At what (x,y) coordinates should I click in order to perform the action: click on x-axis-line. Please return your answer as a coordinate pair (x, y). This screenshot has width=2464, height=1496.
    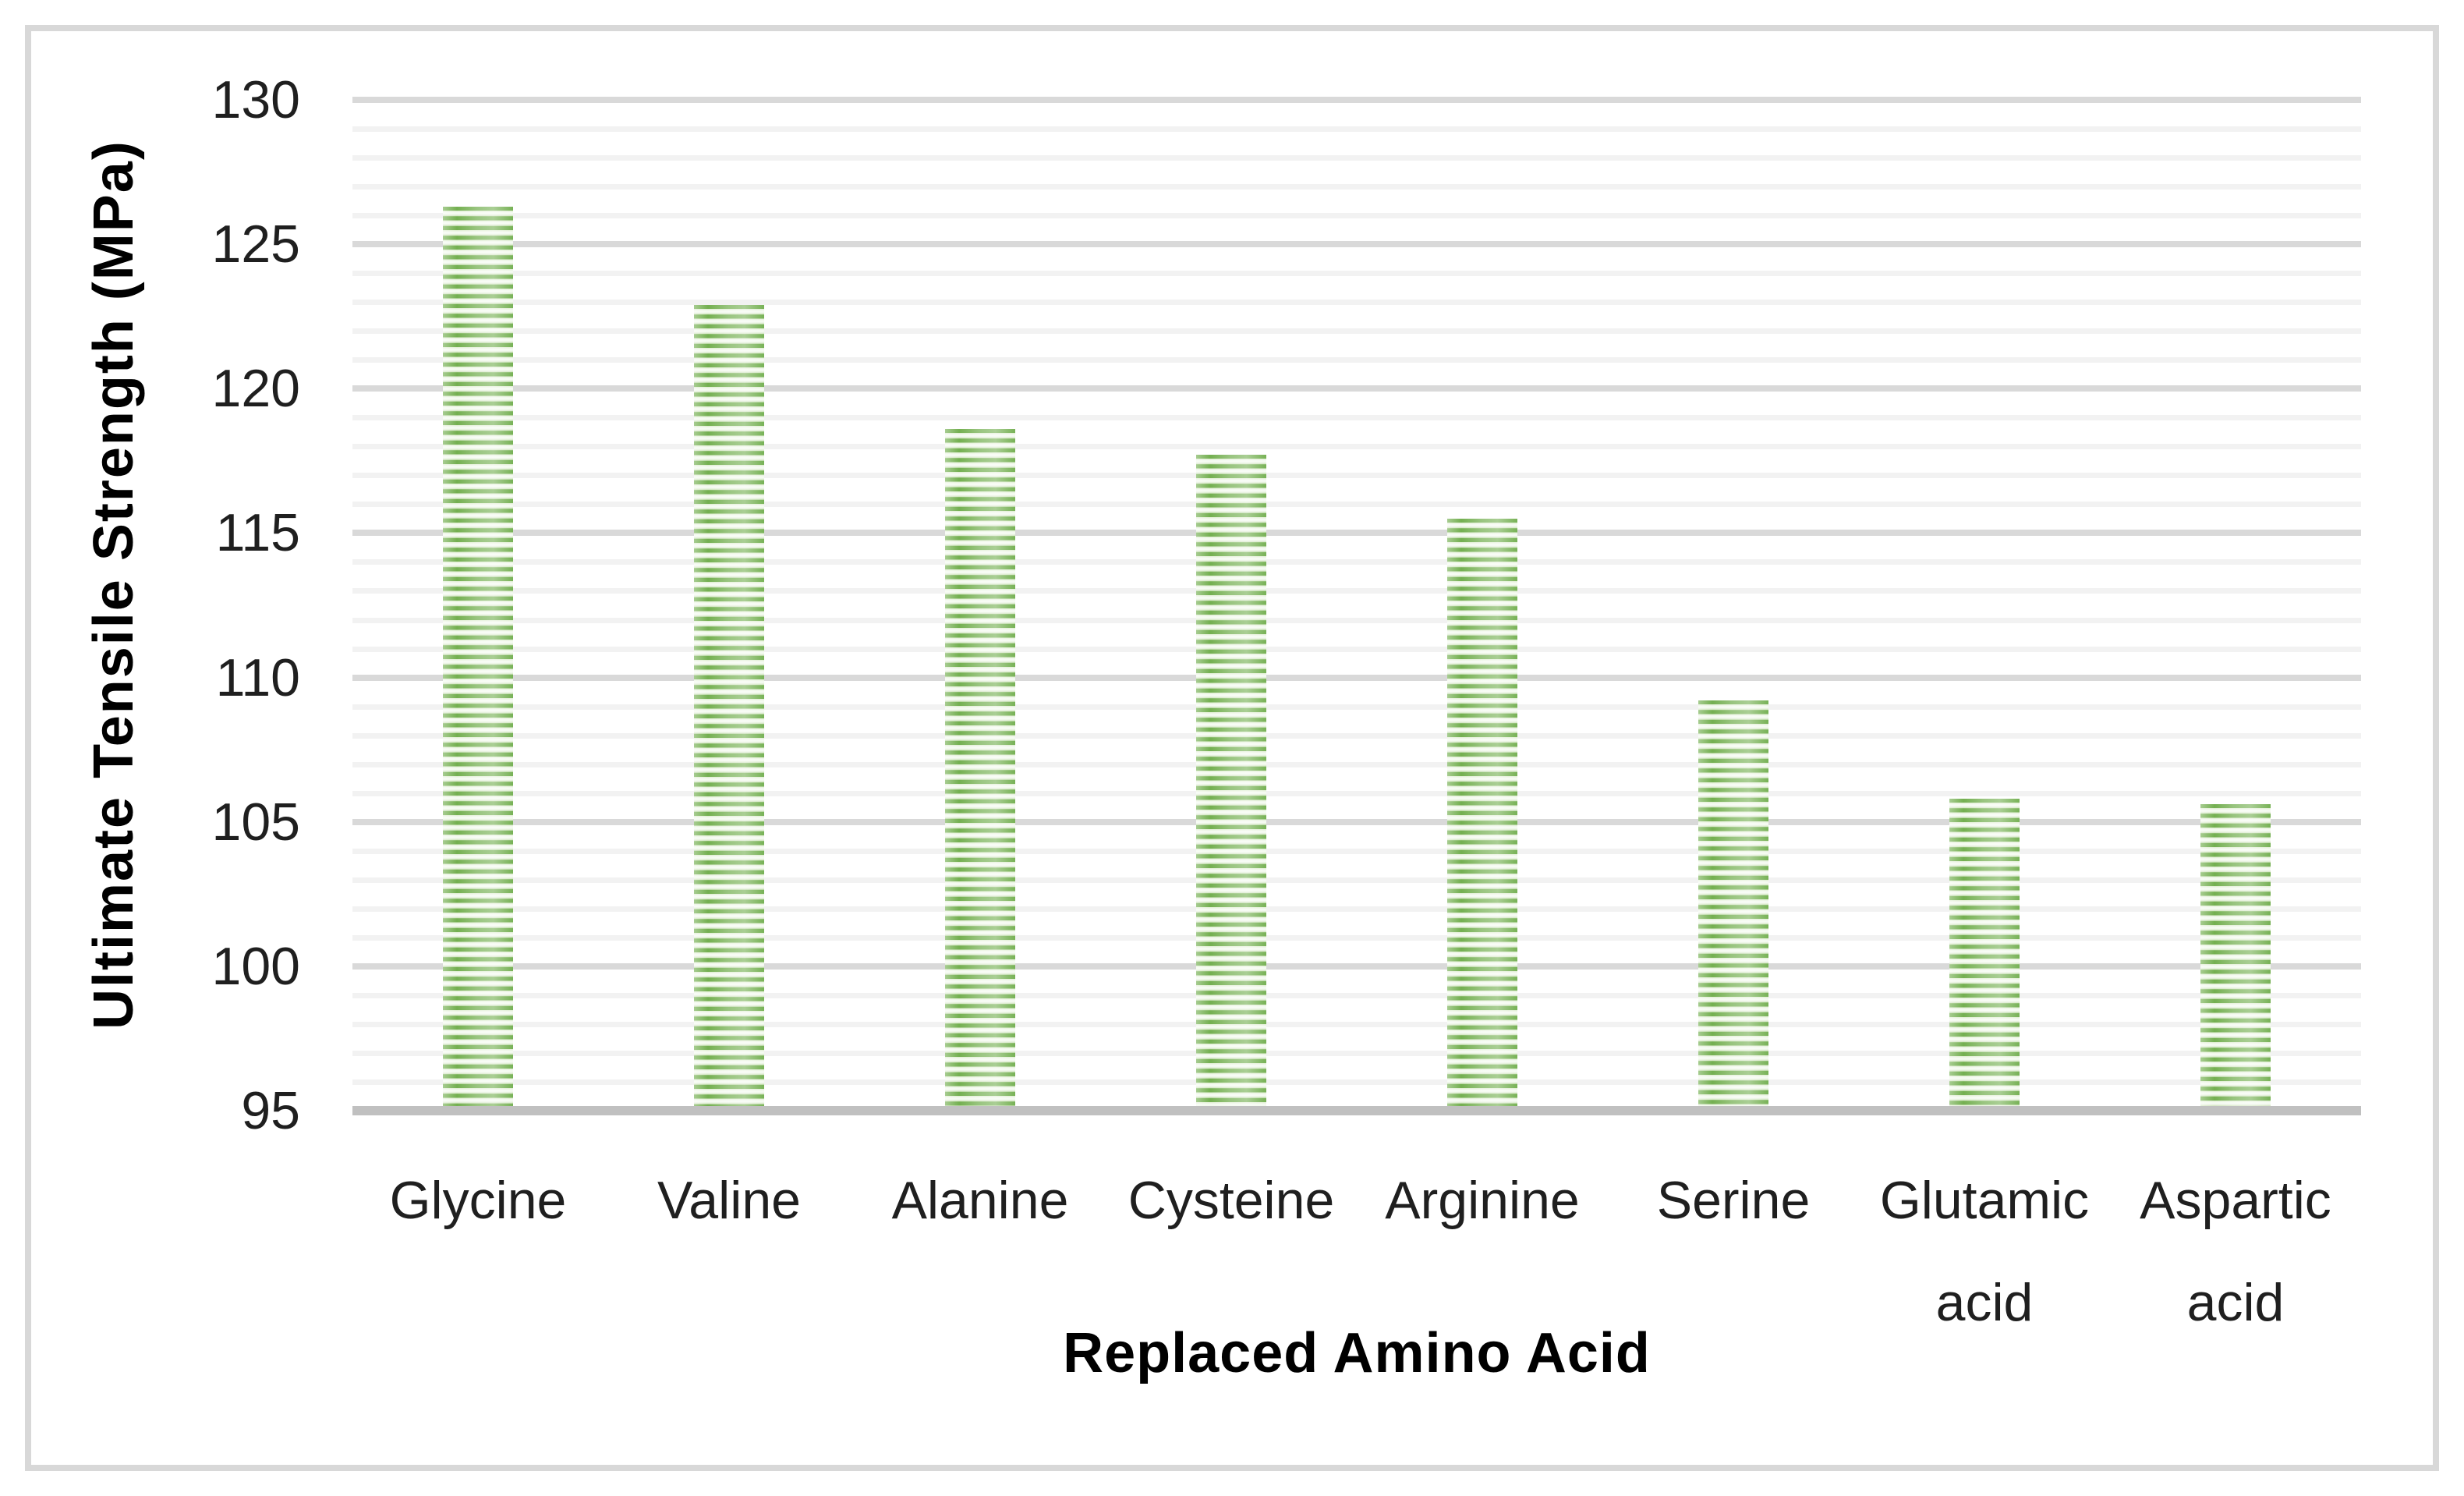
    Looking at the image, I should click on (1356, 1110).